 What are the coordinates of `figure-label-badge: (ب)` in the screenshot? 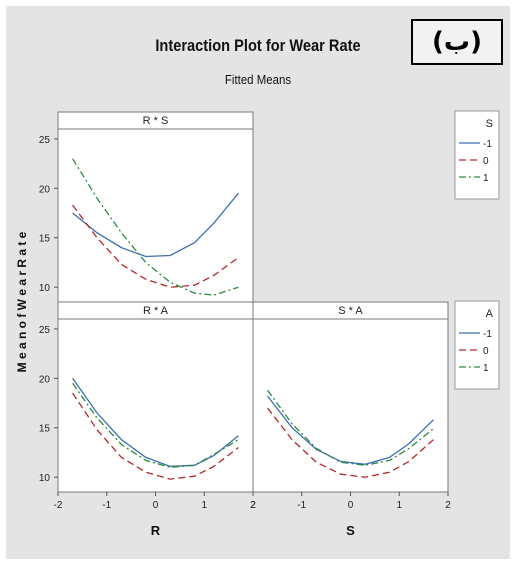 It's located at (457, 42).